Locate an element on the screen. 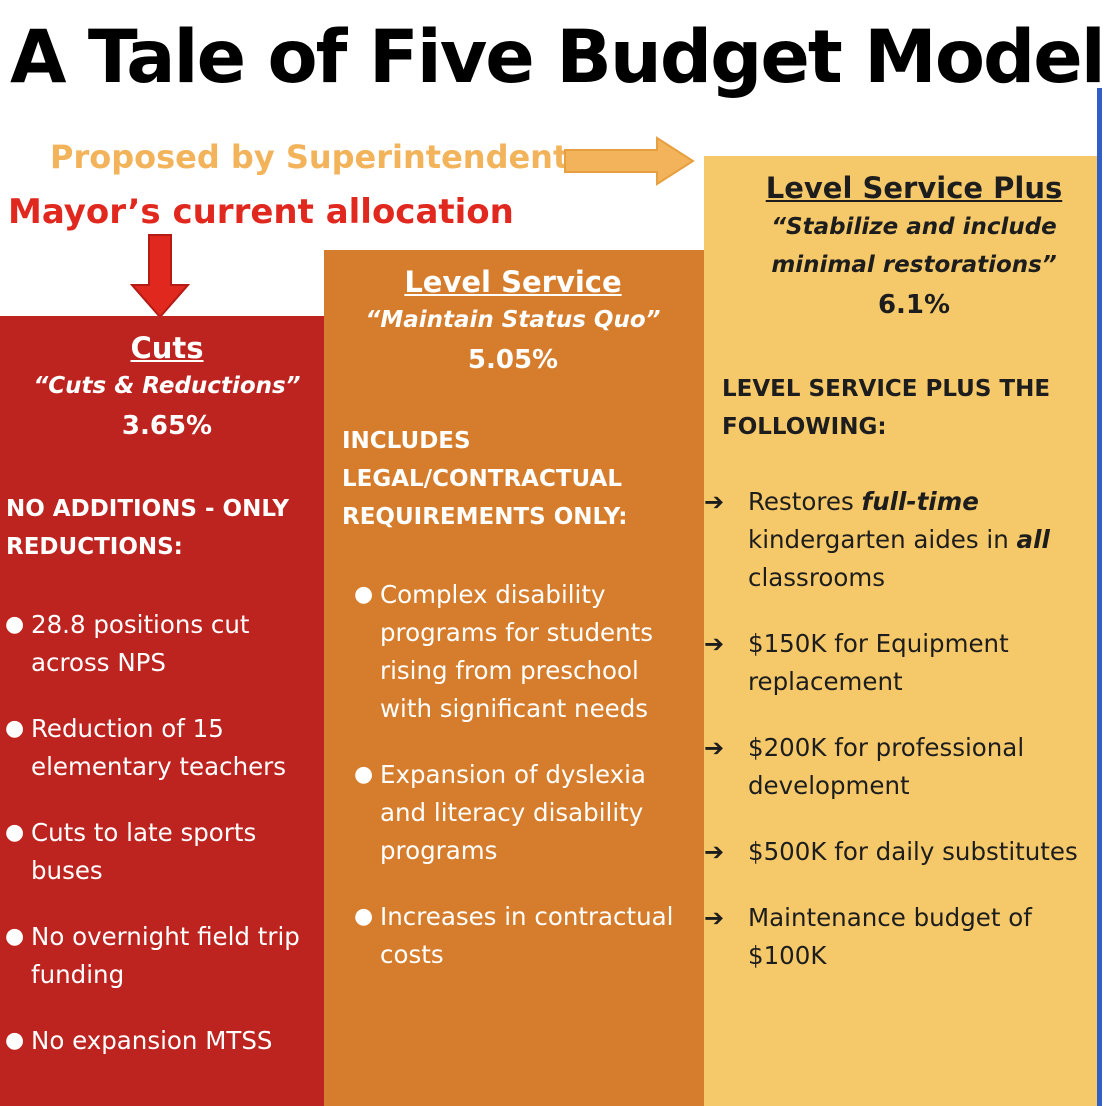 The height and width of the screenshot is (1106, 1106). list-item: ● No overnight field trip funding is located at coordinates (152, 955).